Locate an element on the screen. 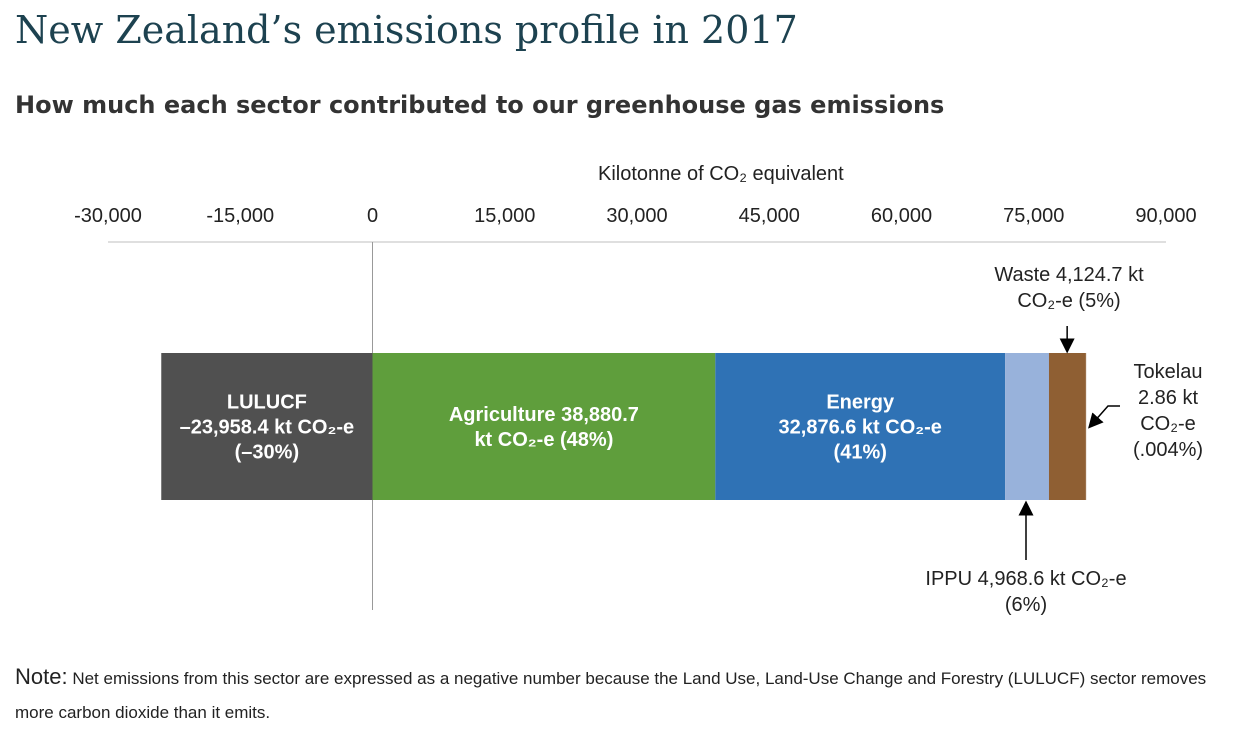  data-label-energy: Energy is located at coordinates (860, 403).